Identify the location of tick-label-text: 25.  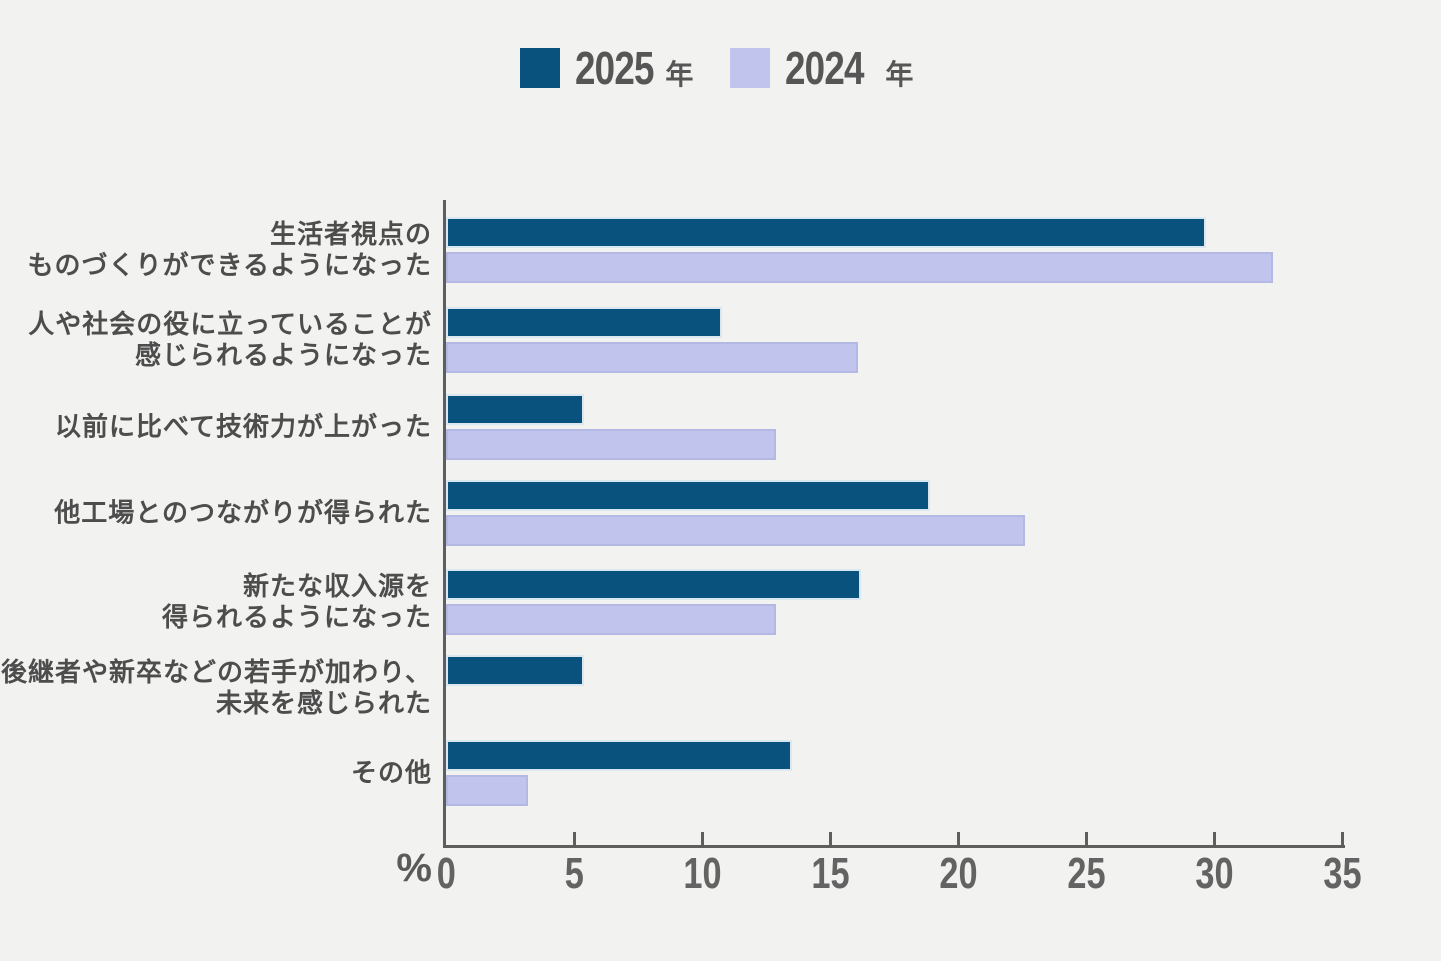
(1086, 873).